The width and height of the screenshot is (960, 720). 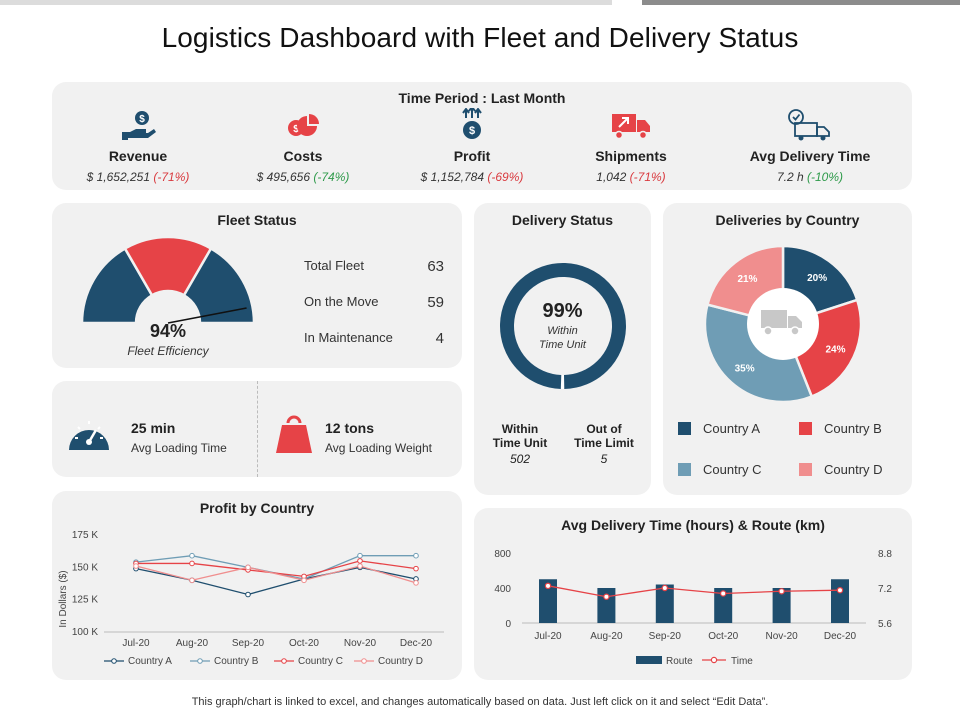 I want to click on profit-y-axis-label: In Dollars ($), so click(x=63, y=598).